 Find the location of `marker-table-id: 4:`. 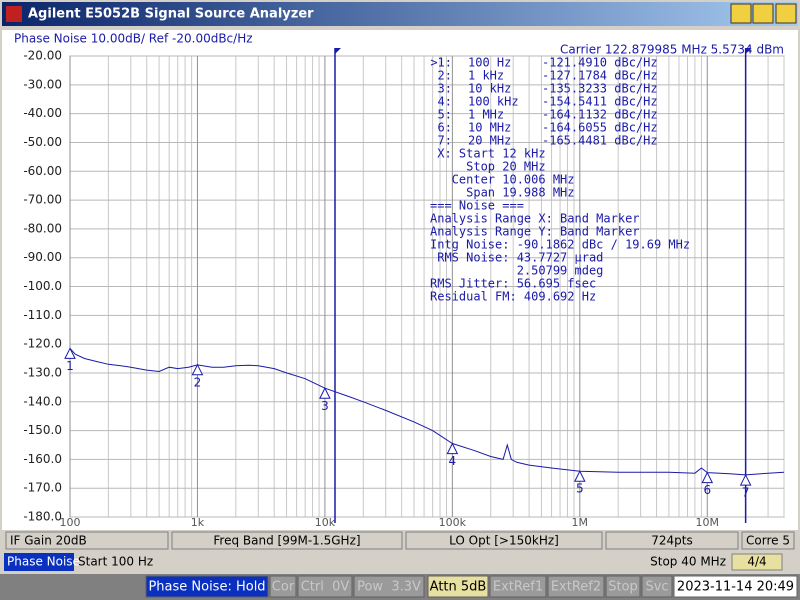

marker-table-id: 4: is located at coordinates (445, 102).